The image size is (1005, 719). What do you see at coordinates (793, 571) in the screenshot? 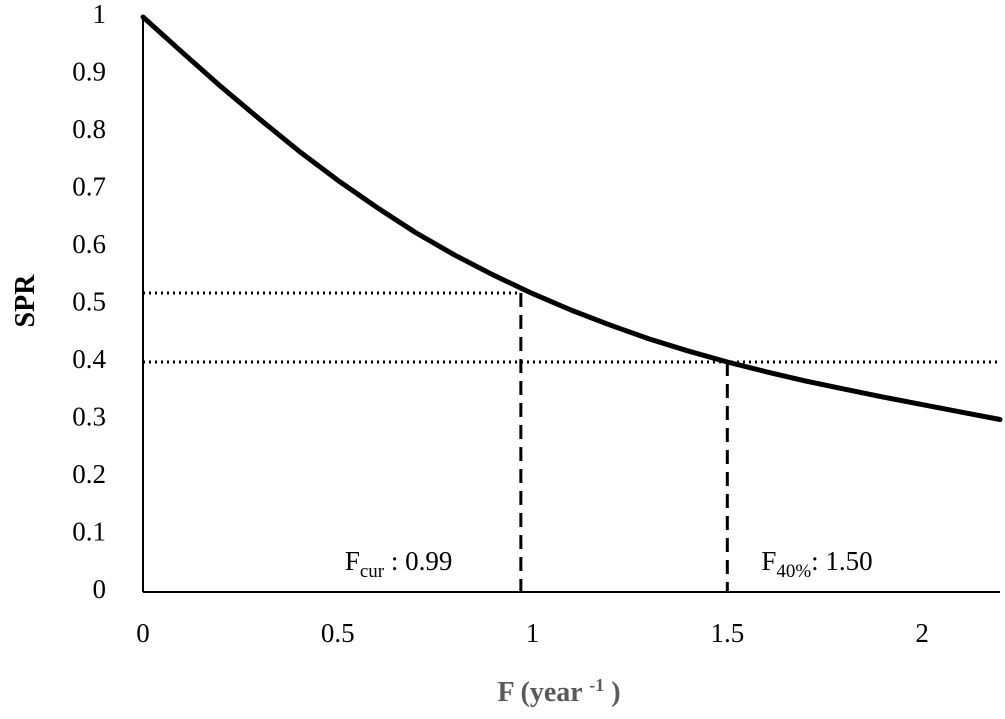
I see `annotation-sub: 40%` at bounding box center [793, 571].